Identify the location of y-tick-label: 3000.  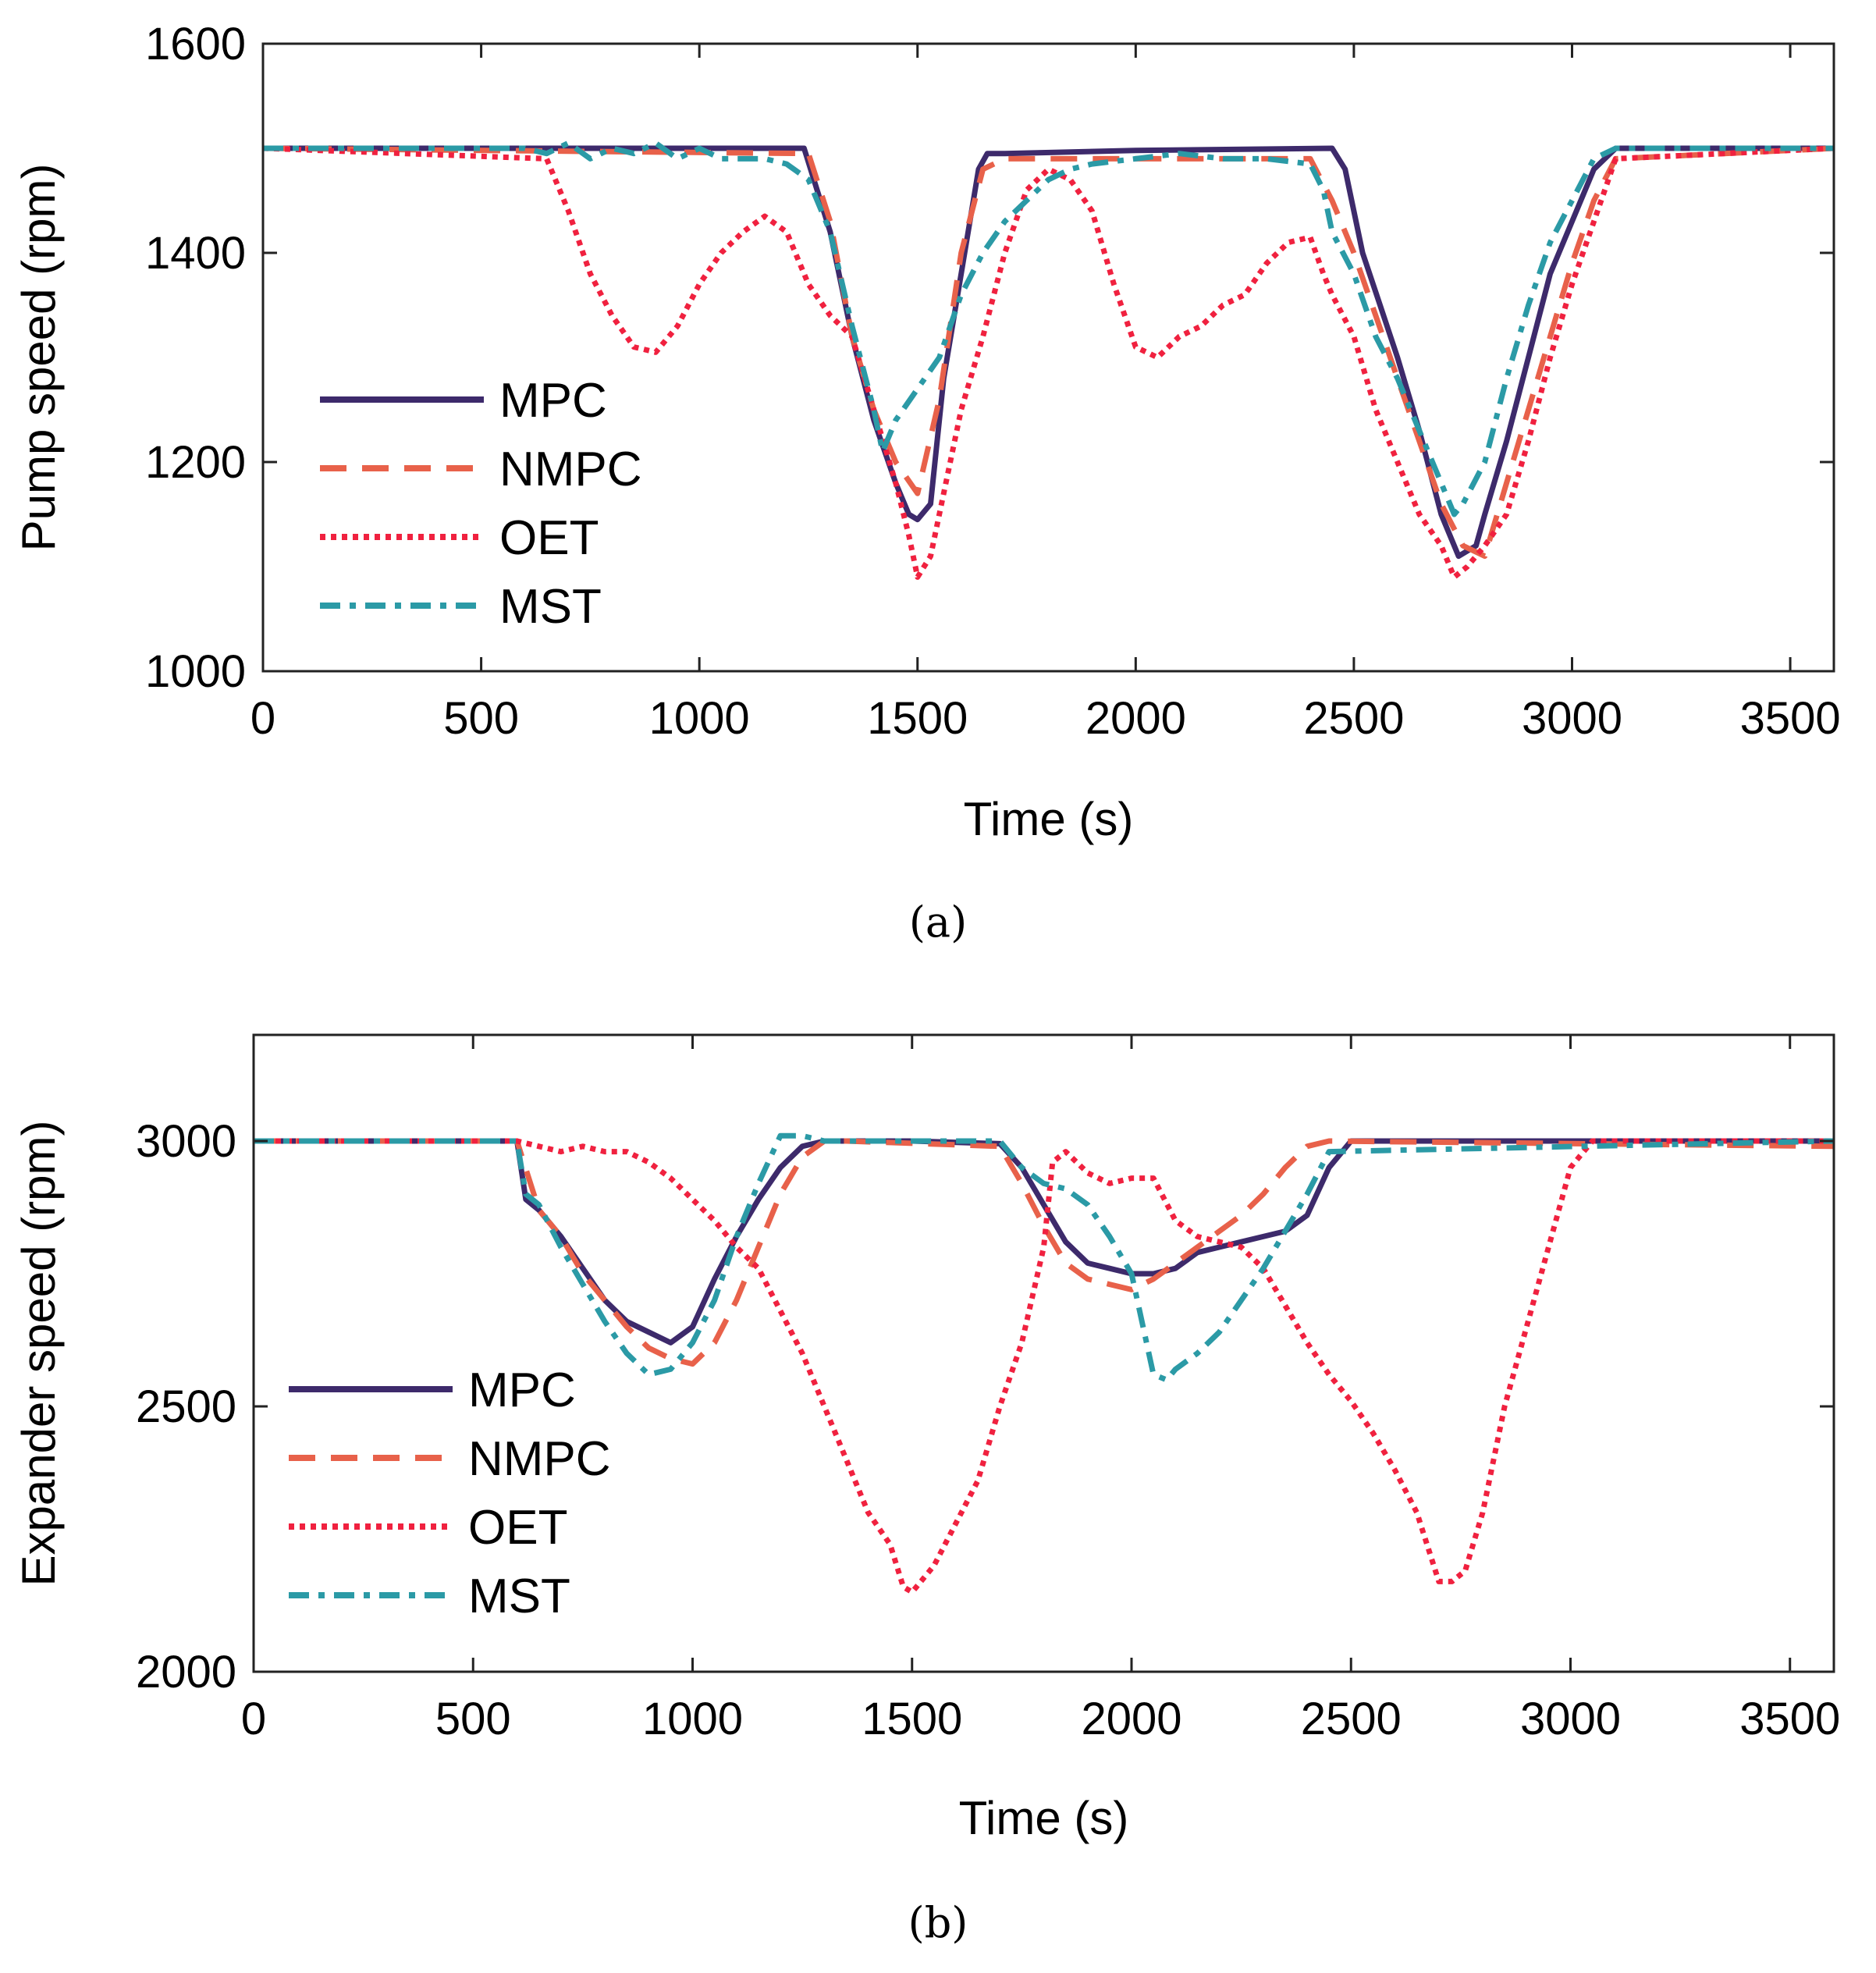
(186, 1141).